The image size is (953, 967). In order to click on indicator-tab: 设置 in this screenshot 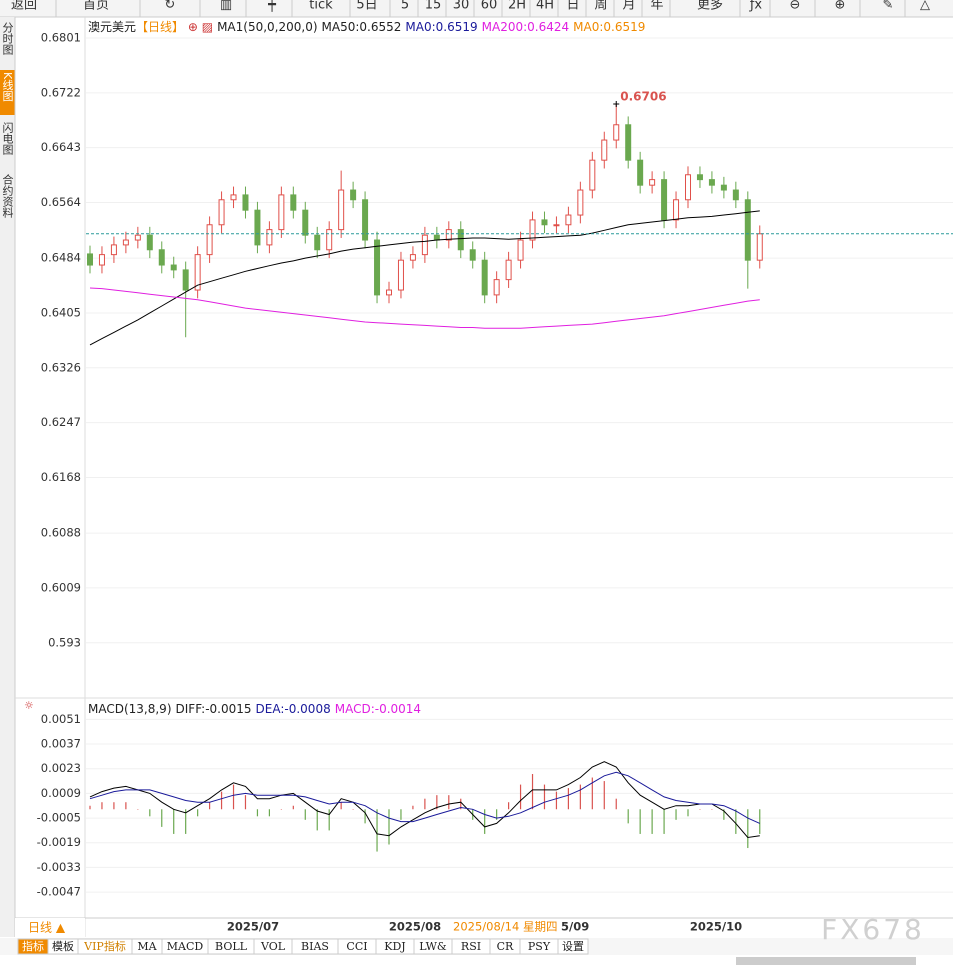, I will do `click(573, 946)`.